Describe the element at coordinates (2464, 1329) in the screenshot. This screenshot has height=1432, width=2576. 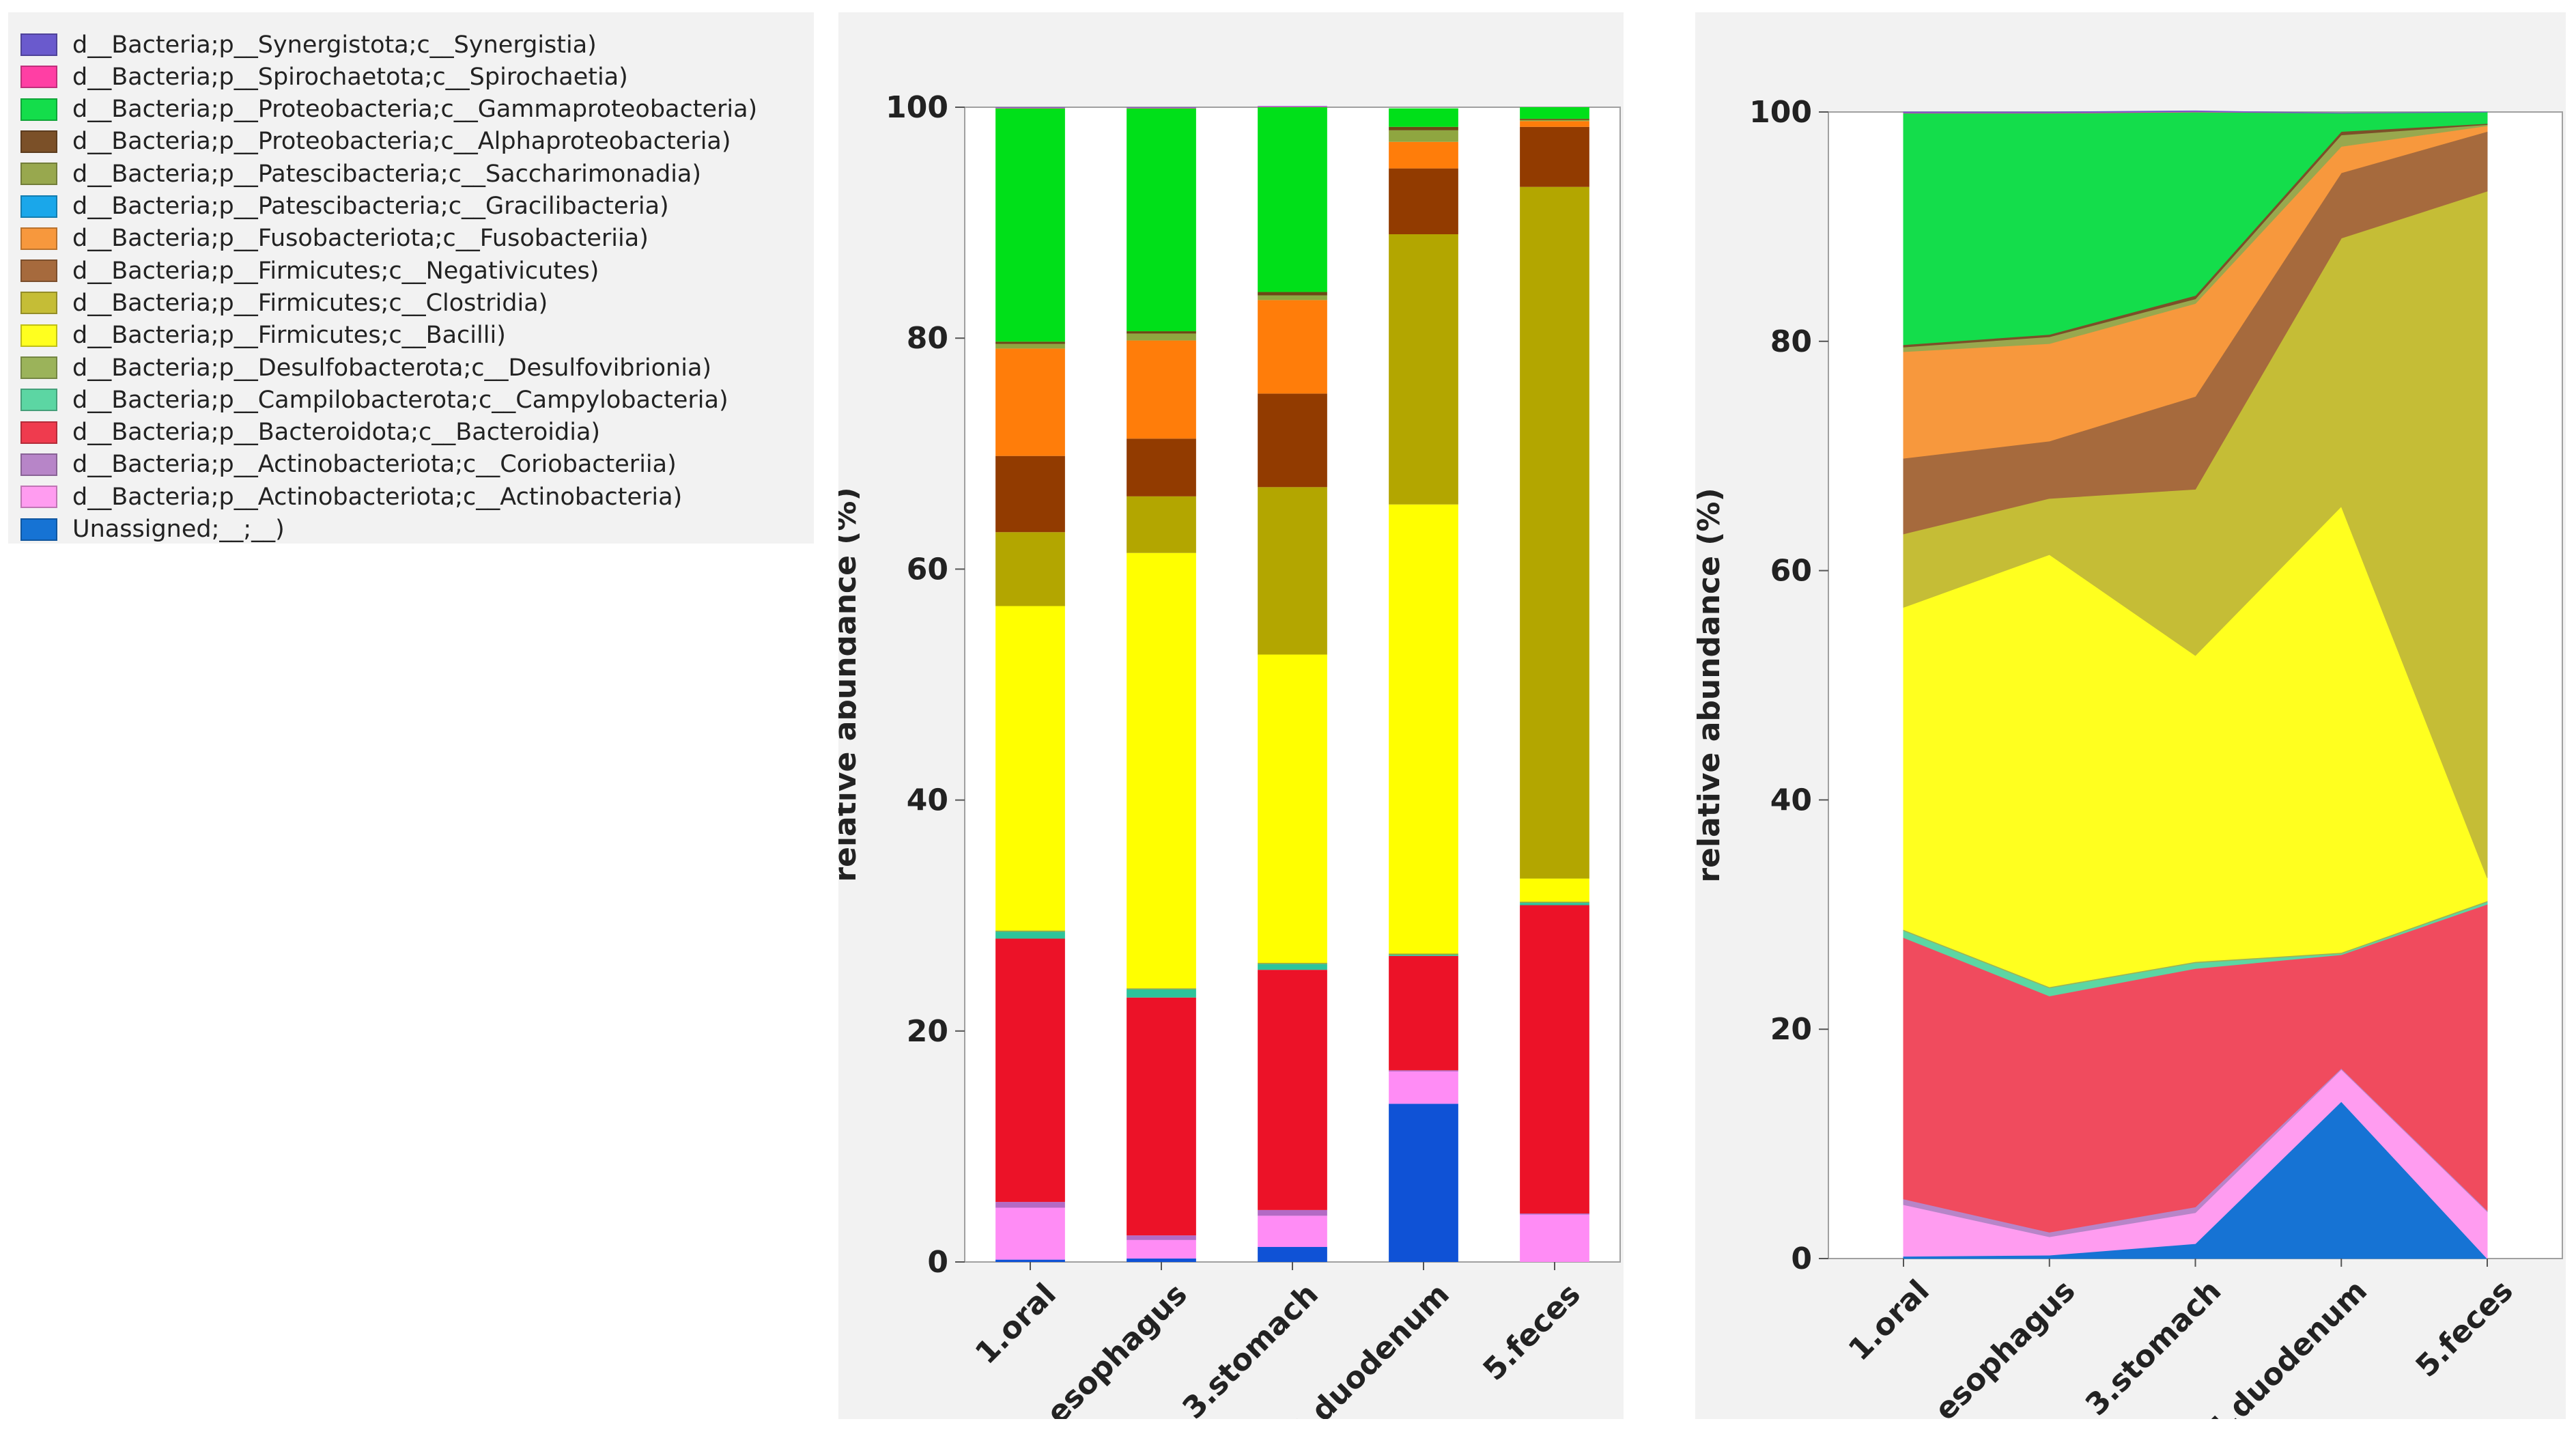
I see `x-tick-label: 5.feces` at that location.